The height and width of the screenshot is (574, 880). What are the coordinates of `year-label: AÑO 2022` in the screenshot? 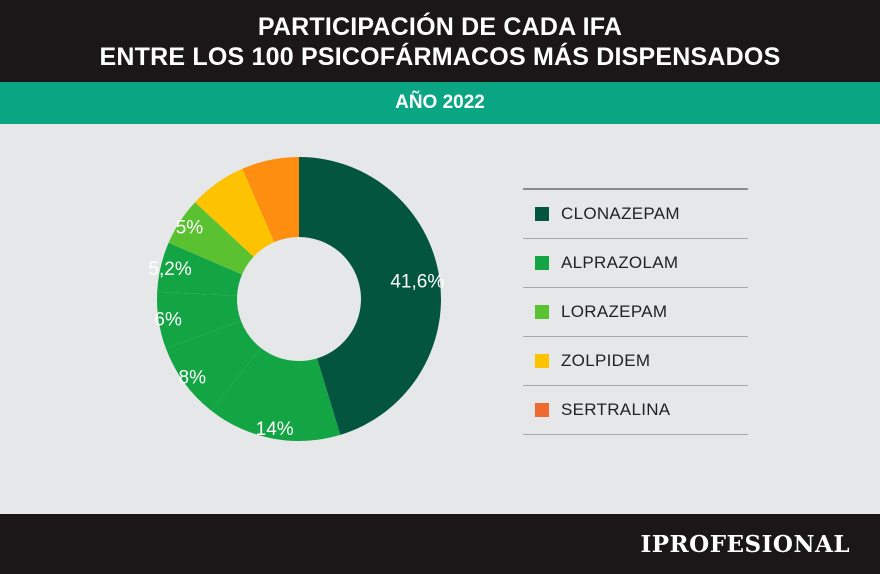 It's located at (440, 102).